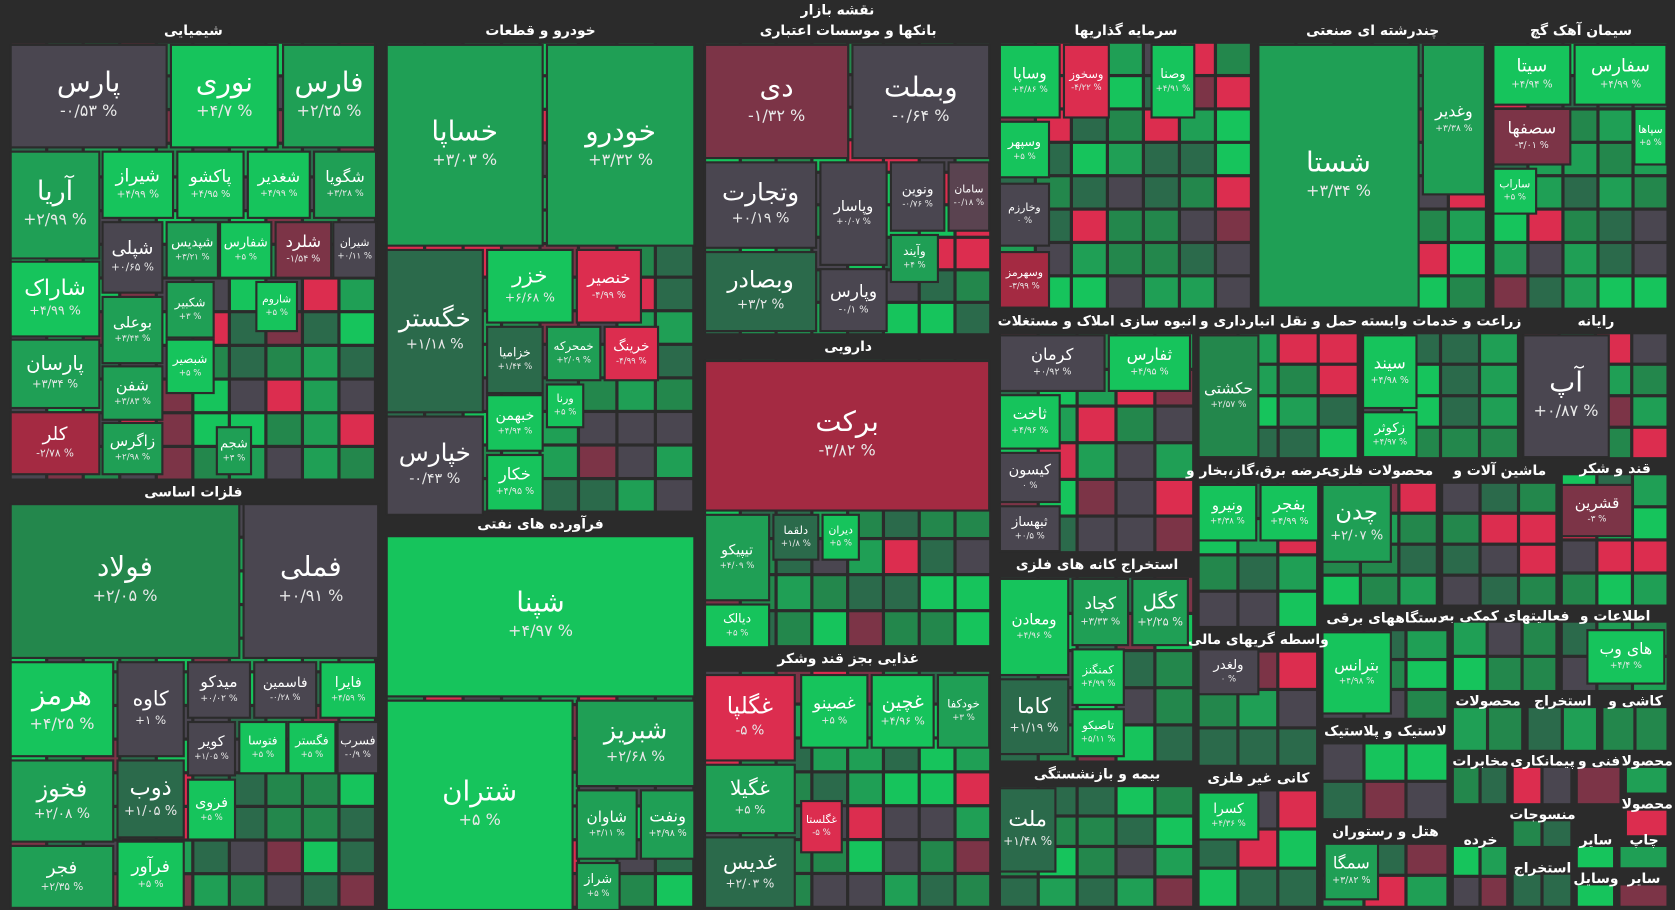 The height and width of the screenshot is (910, 1675). I want to click on stock-tile: کرمان +۰/۹۲ %, so click(1052, 363).